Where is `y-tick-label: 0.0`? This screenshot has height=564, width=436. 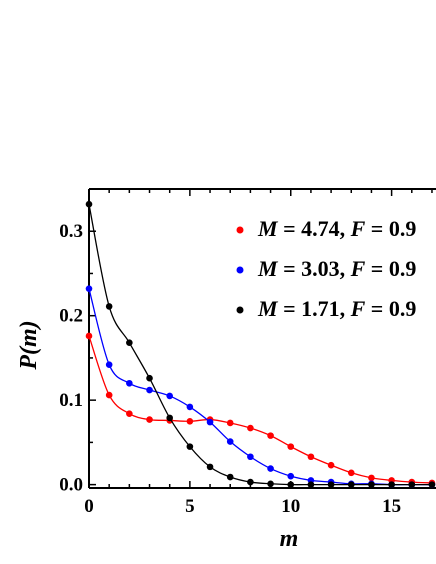
y-tick-label: 0.0 is located at coordinates (71, 485).